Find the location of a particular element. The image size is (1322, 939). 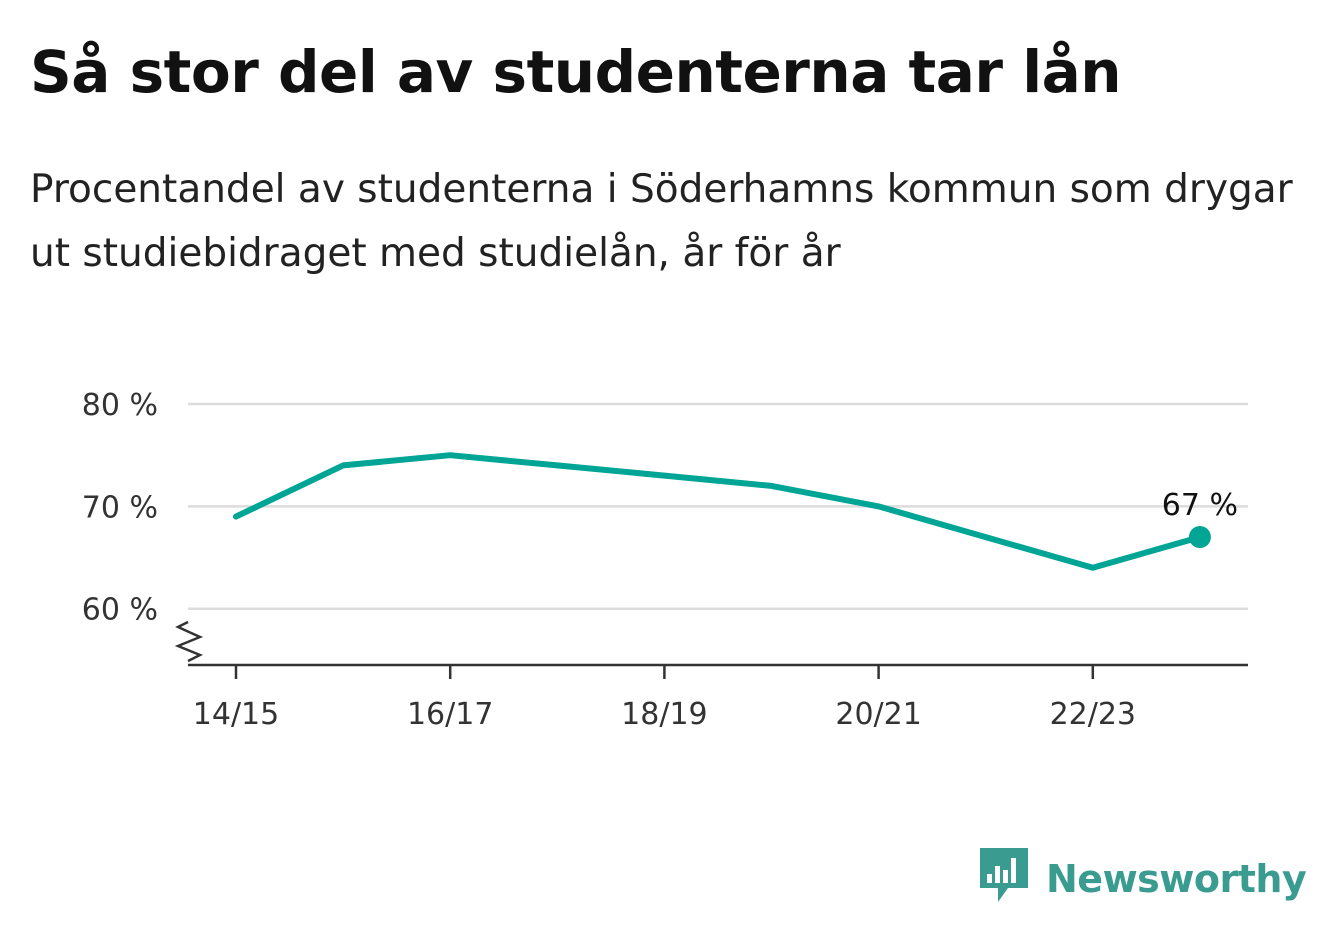

y-axis-labels: 60 % 70 % 80 % is located at coordinates (120, 508).